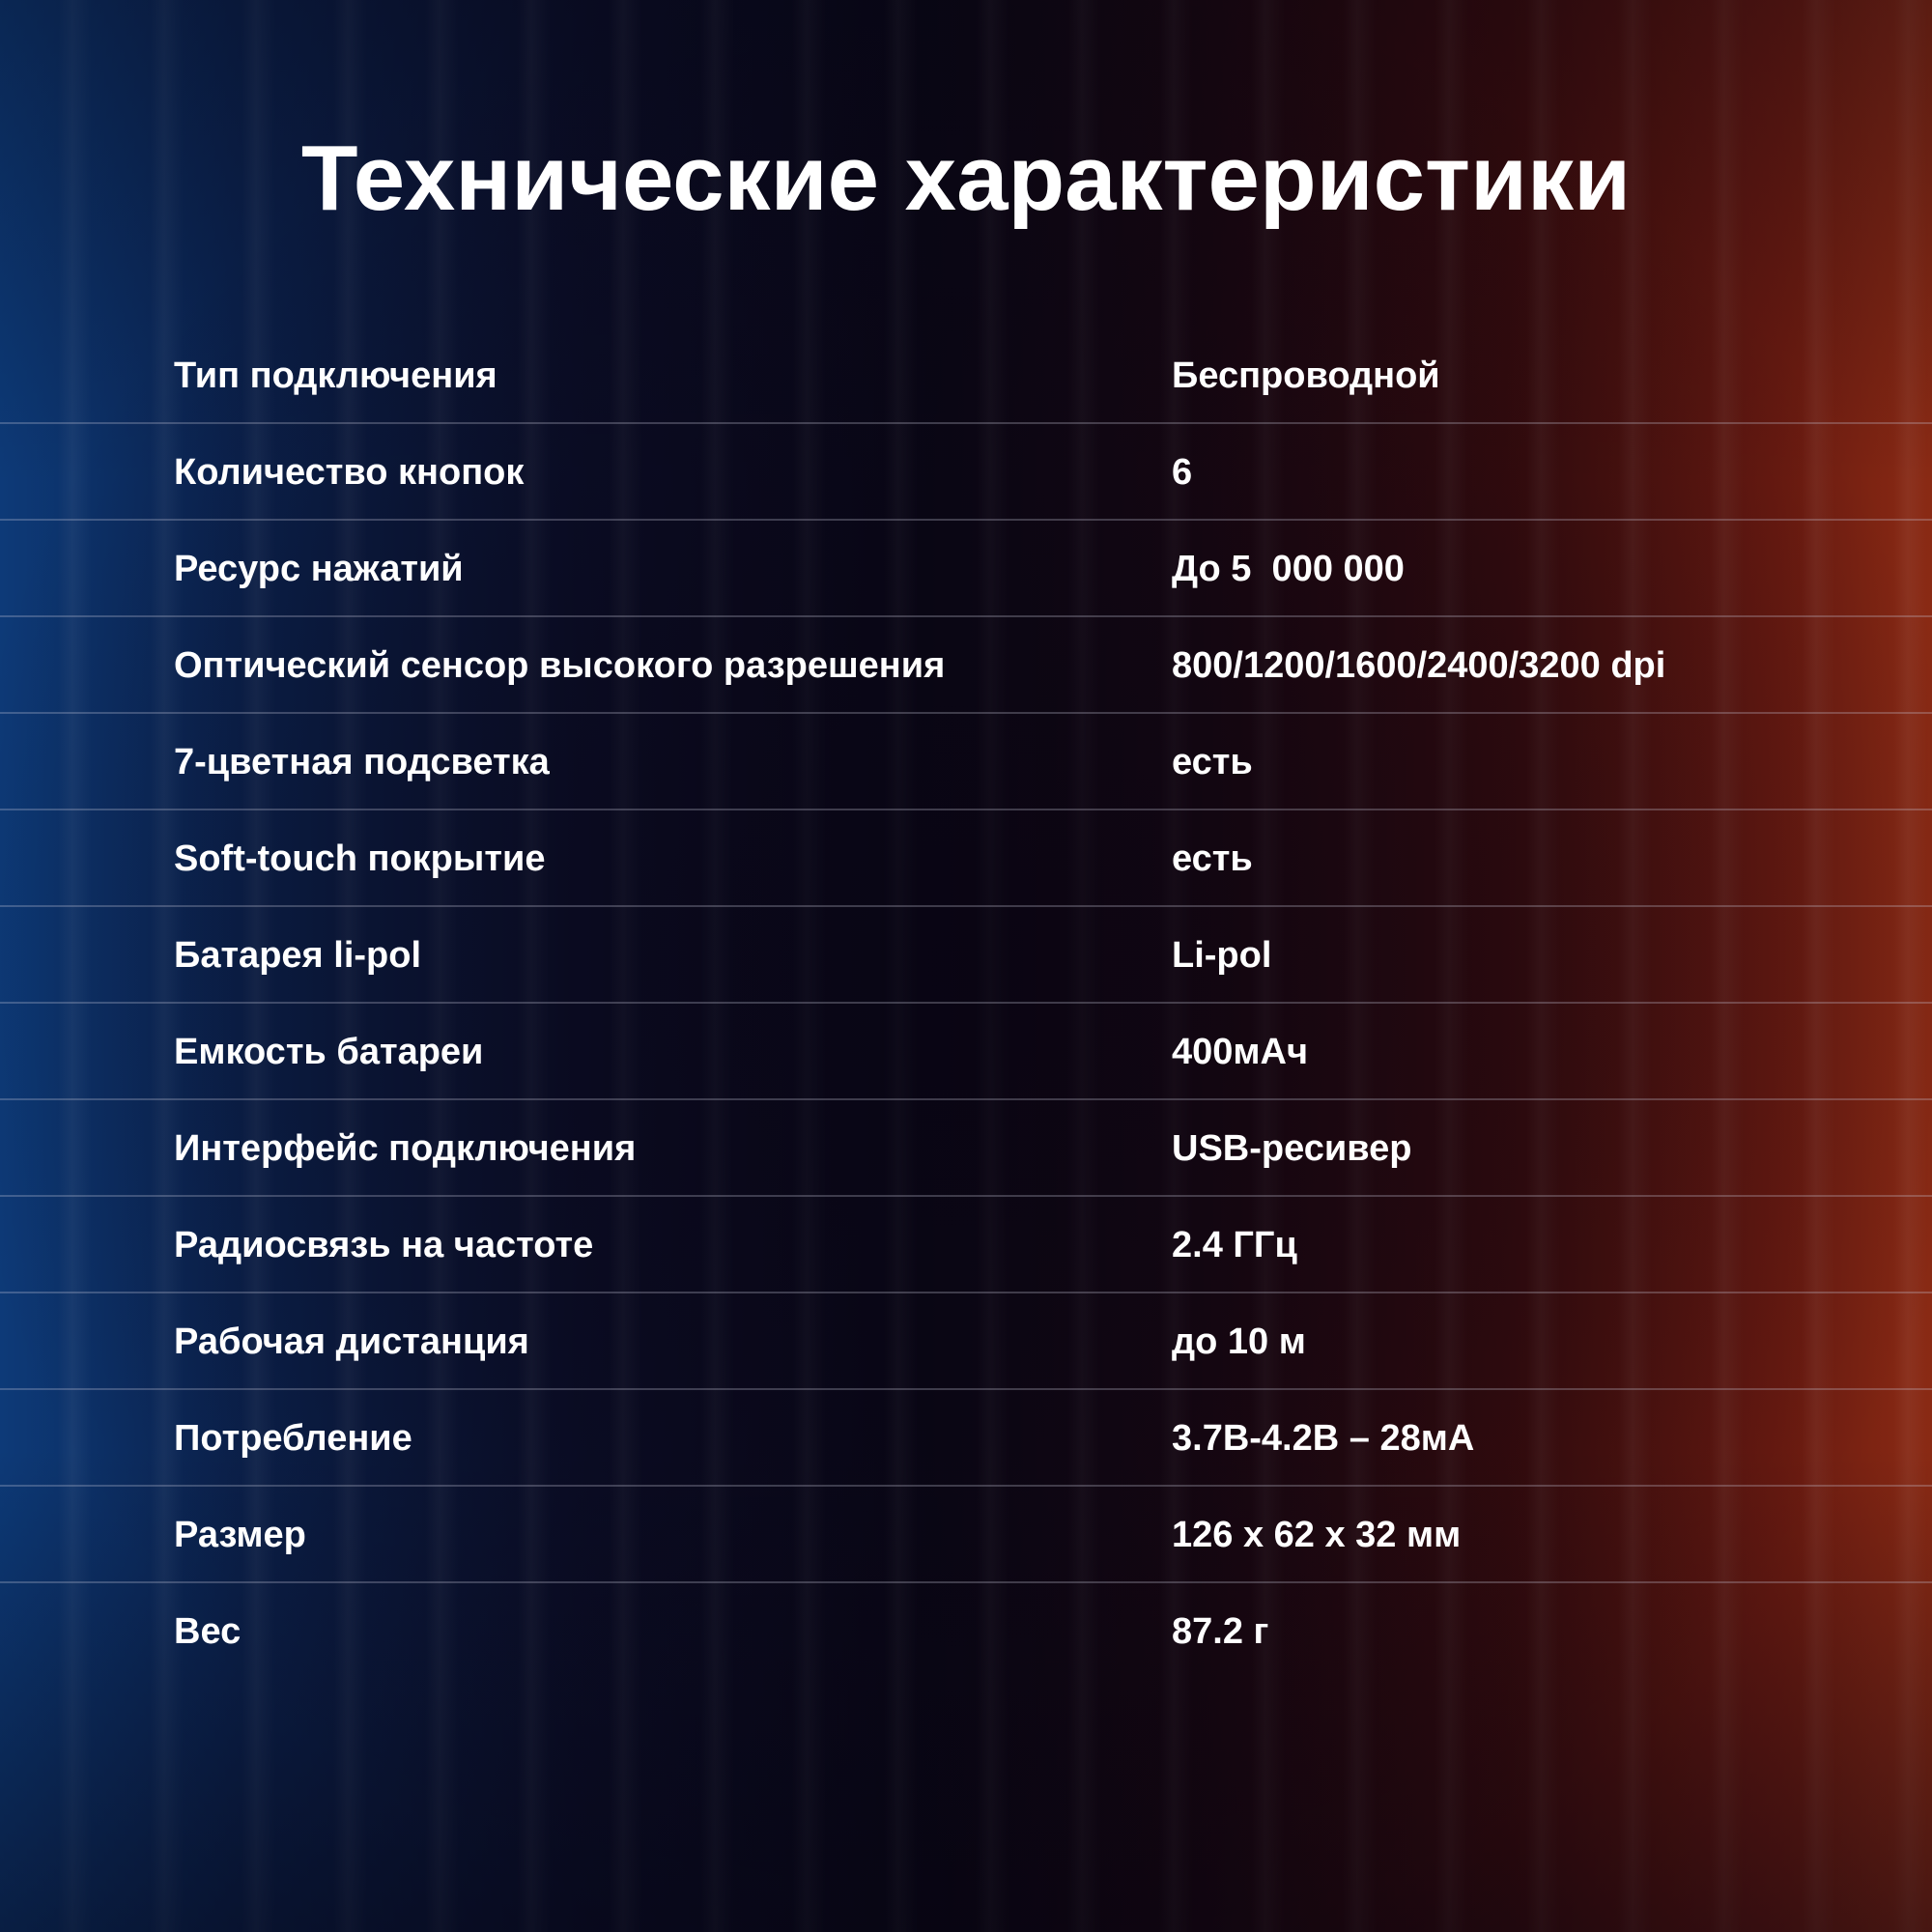 The height and width of the screenshot is (1932, 1932). I want to click on spec-label: Емкость батареи, so click(329, 1052).